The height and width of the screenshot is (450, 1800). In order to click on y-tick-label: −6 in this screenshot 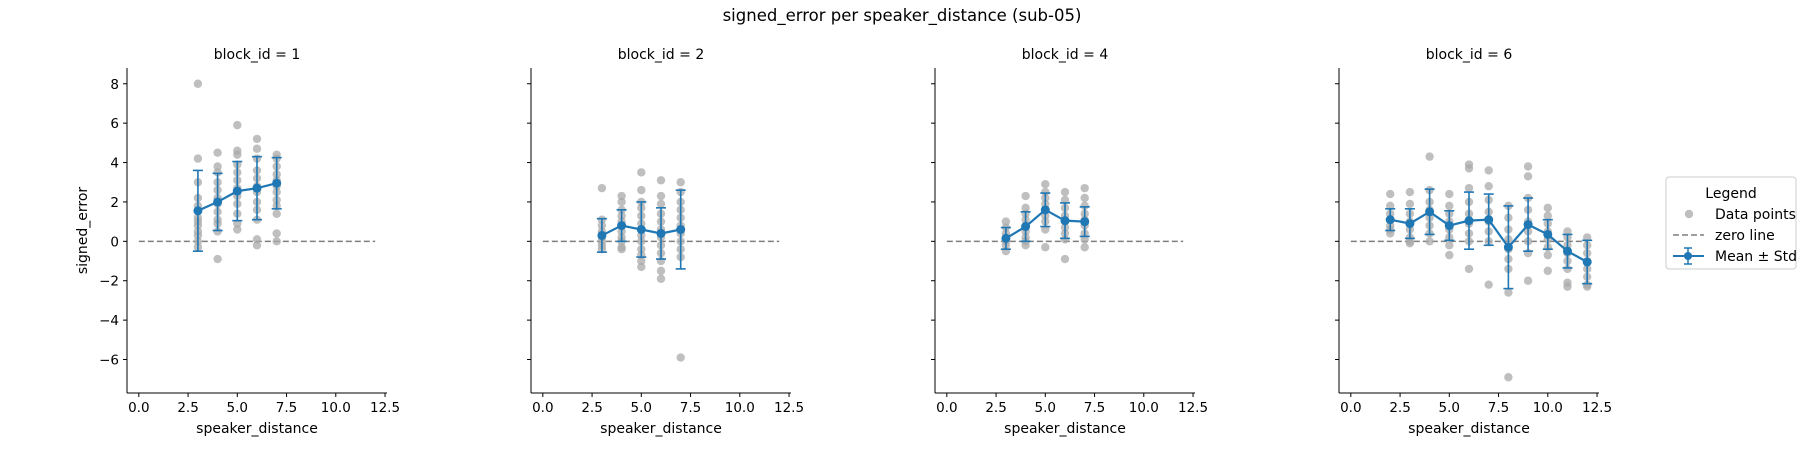, I will do `click(109, 361)`.